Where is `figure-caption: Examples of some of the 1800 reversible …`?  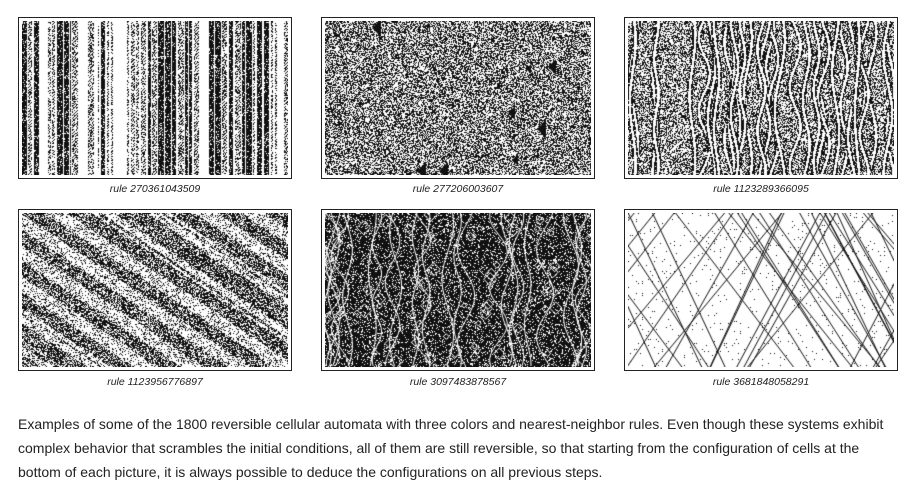 figure-caption: Examples of some of the 1800 reversible … is located at coordinates (451, 448).